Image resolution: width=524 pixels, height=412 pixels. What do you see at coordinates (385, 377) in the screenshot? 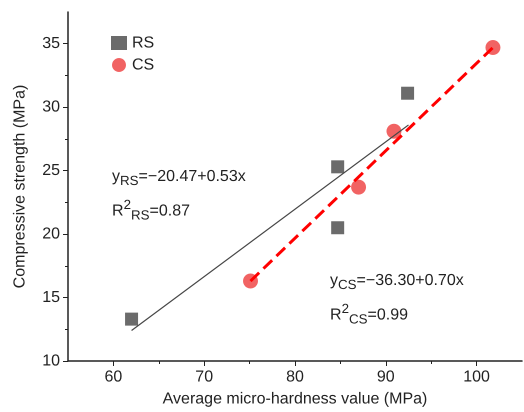
I see `x-tick-label: 90` at bounding box center [385, 377].